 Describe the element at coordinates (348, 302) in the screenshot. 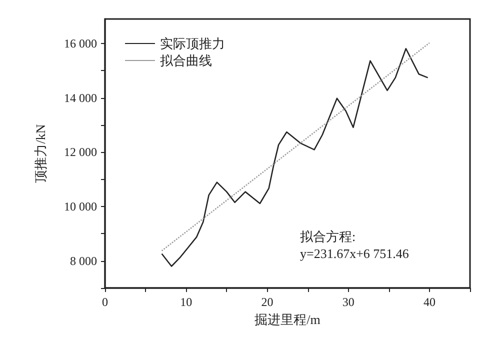

I see `x-tick-label: 30` at that location.